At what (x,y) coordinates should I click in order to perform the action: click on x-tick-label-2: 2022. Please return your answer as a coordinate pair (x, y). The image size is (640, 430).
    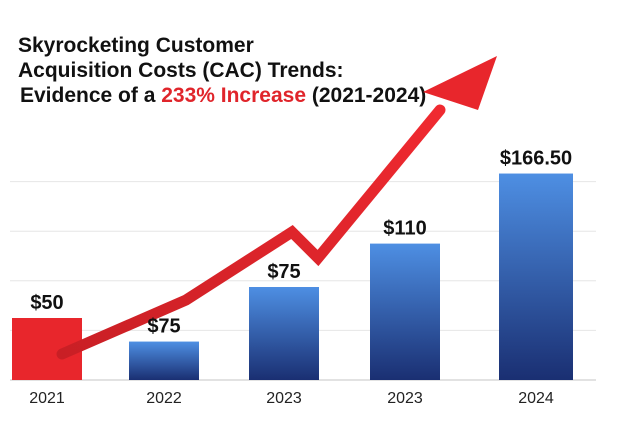
    Looking at the image, I should click on (164, 398).